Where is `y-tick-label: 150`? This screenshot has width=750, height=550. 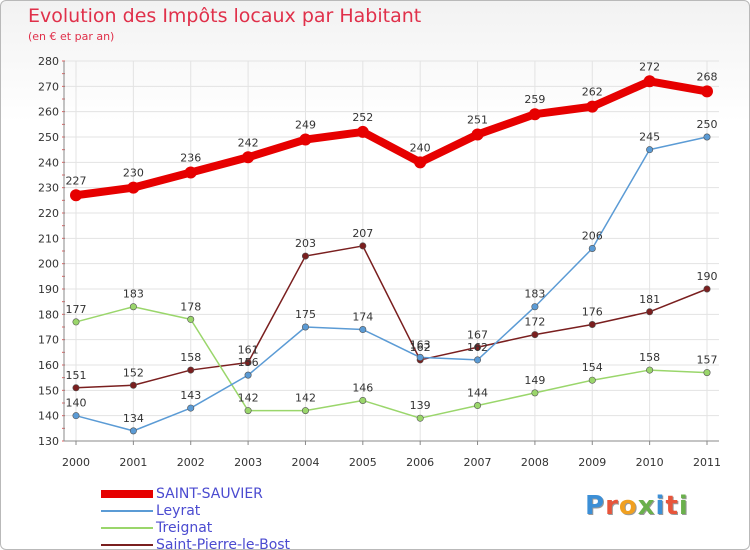 y-tick-label: 150 is located at coordinates (48, 390).